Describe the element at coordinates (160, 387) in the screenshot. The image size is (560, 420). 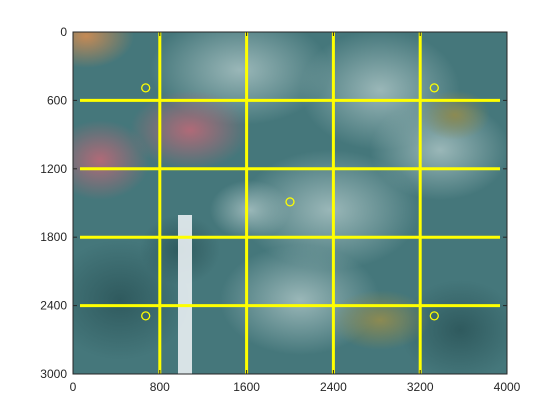
I see `x-tick-label: 800` at that location.